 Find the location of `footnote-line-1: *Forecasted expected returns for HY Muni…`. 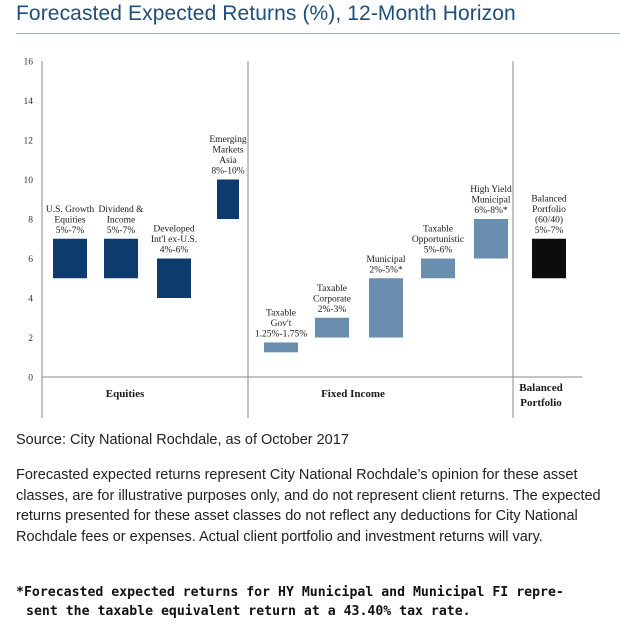

footnote-line-1: *Forecasted expected returns for HY Muni… is located at coordinates (290, 592).